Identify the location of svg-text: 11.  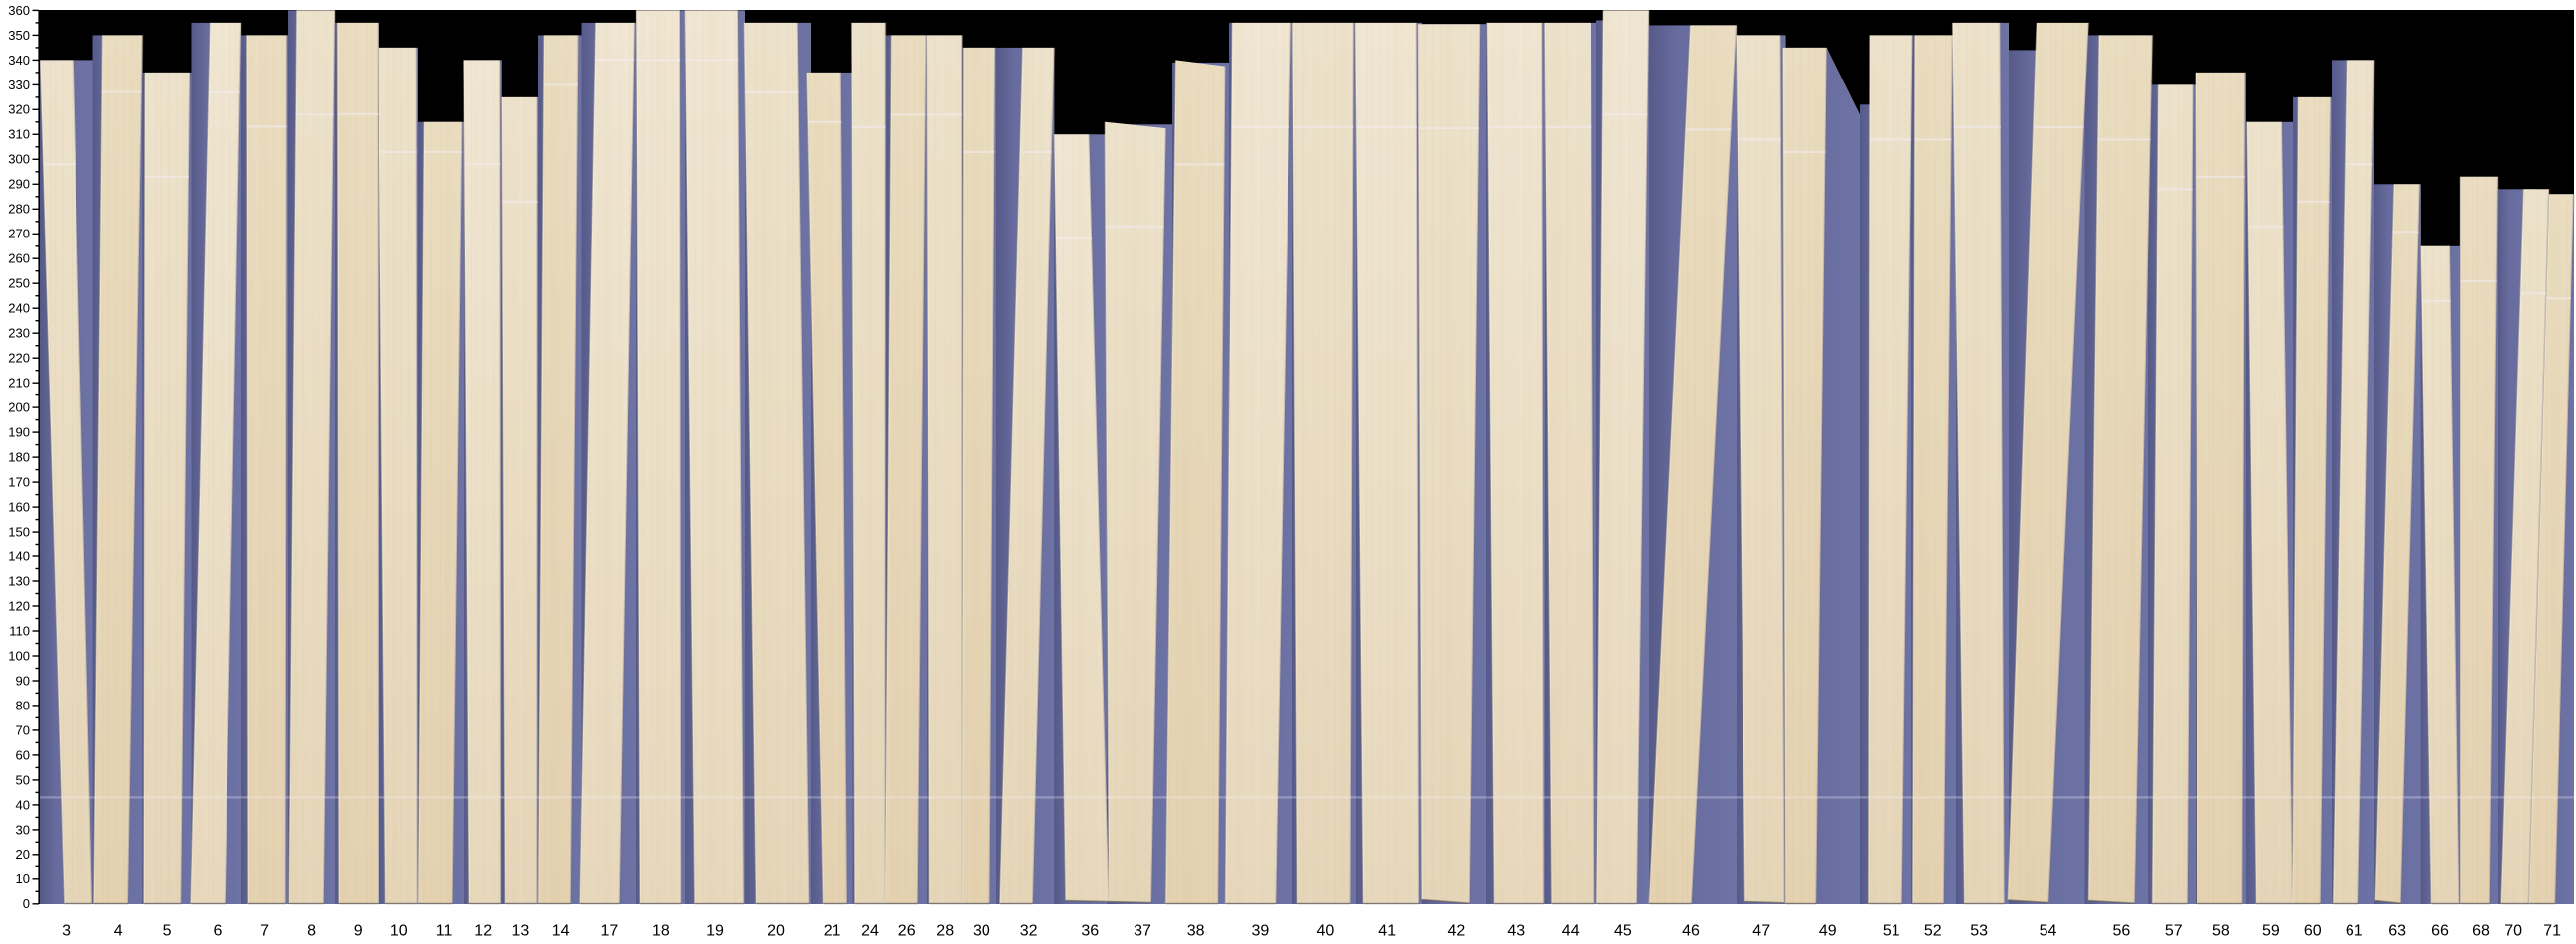
(445, 932).